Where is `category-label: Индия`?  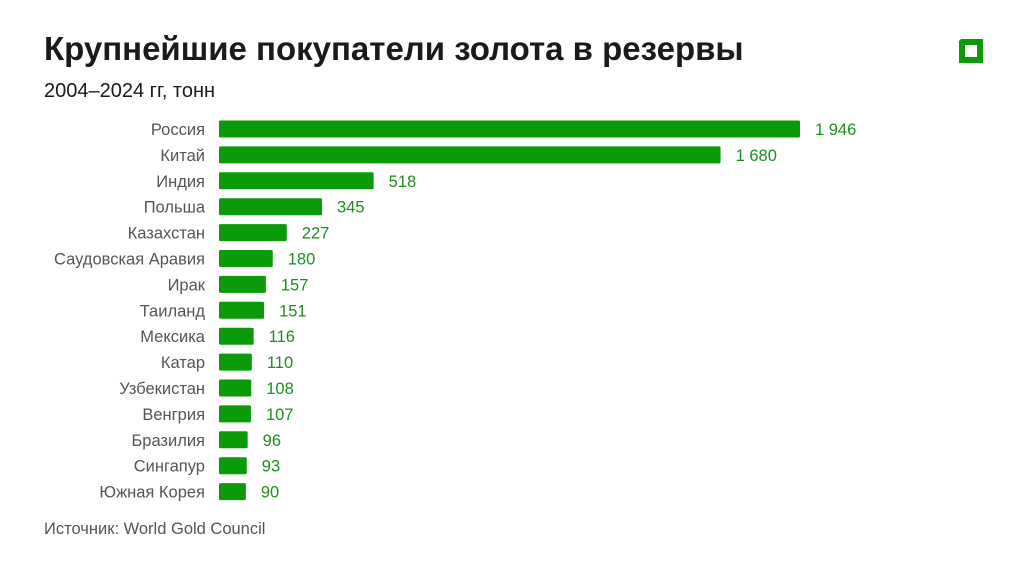 category-label: Индия is located at coordinates (180, 182).